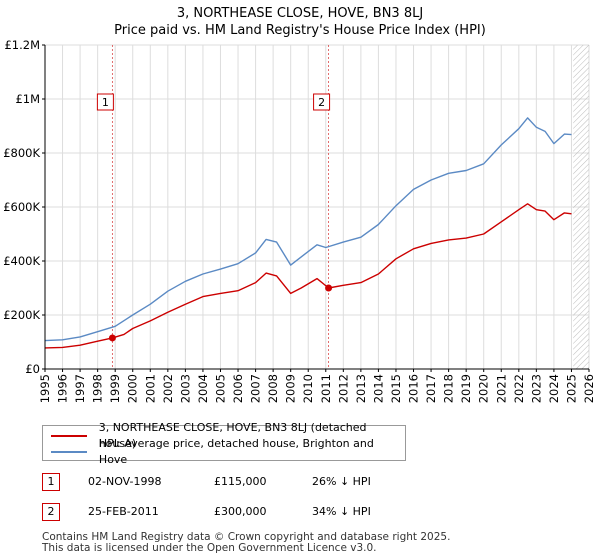 This screenshot has width=600, height=560. I want to click on sale-label-text: 1, so click(105, 102).